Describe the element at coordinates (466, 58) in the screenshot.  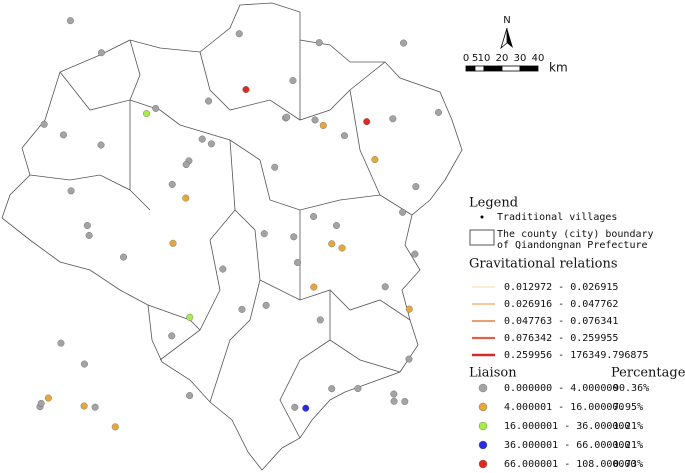
I see `scale-label: 0` at that location.